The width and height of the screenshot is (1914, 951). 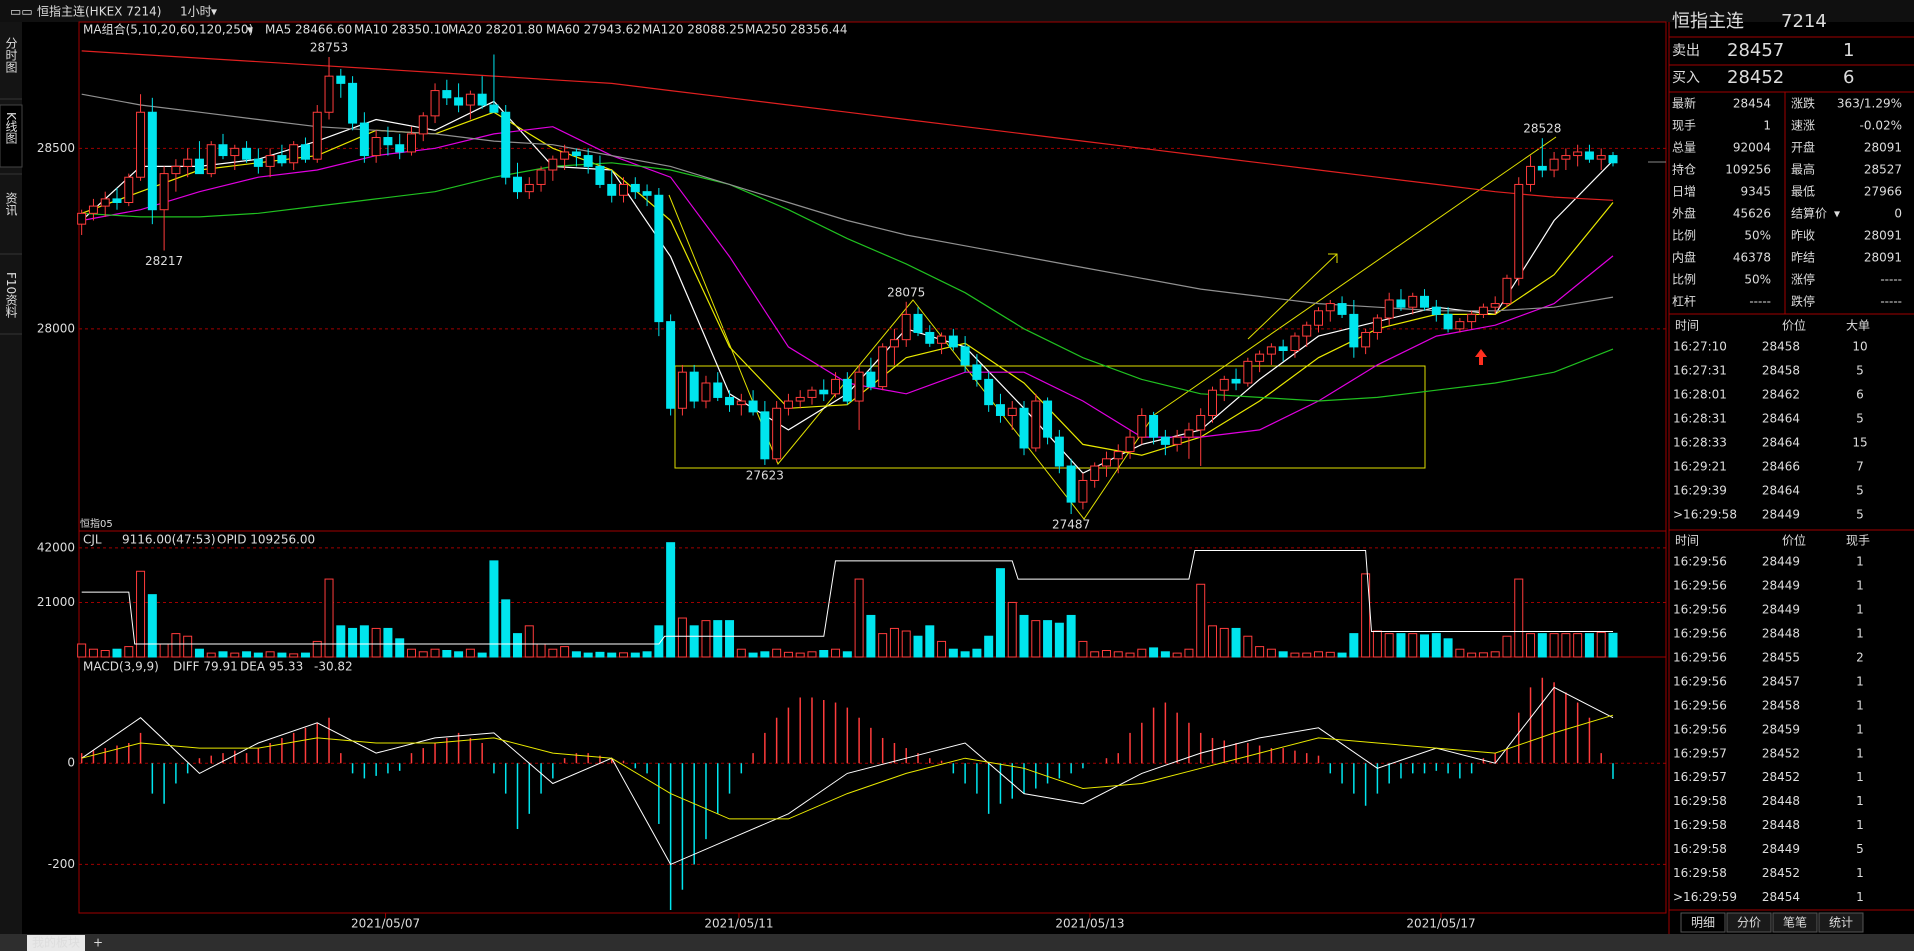 I want to click on trade-qty: 10, so click(x=1859, y=347).